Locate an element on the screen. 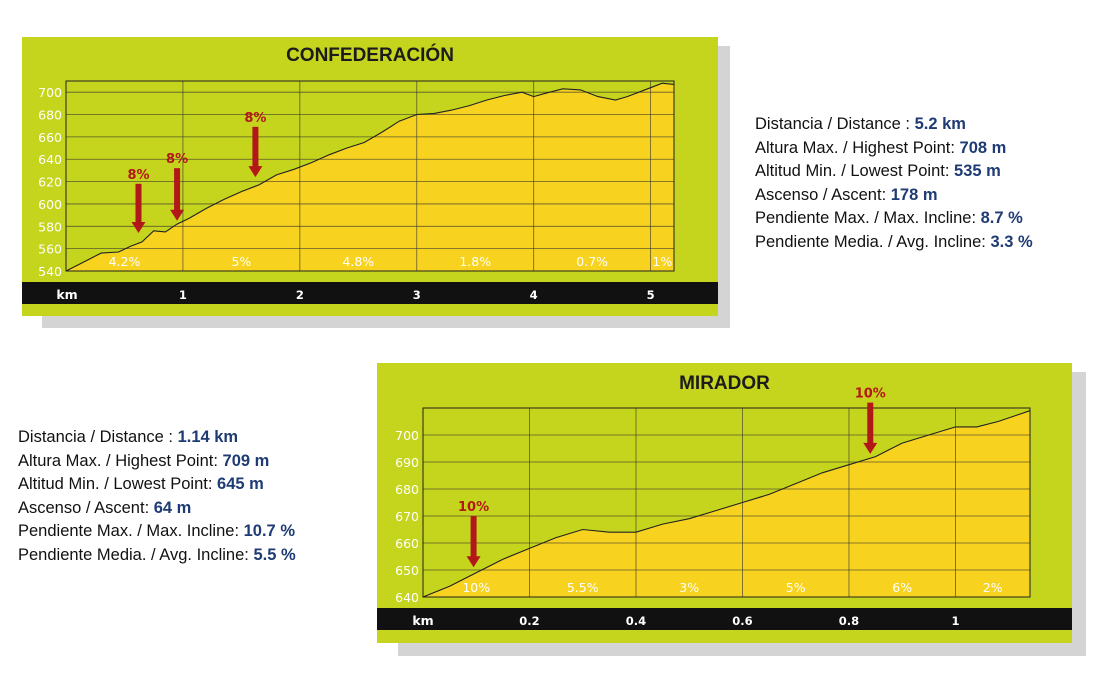 The width and height of the screenshot is (1120, 677). x-tick-label: 2 is located at coordinates (300, 295).